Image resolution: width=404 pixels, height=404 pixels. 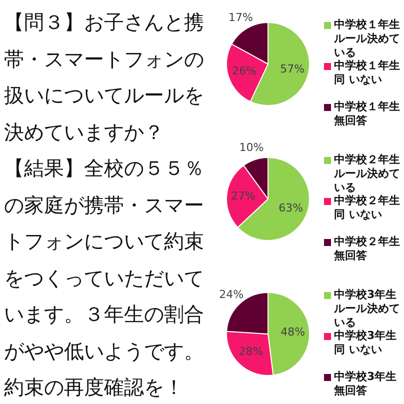 What do you see at coordinates (291, 208) in the screenshot?
I see `data-label: 63%` at bounding box center [291, 208].